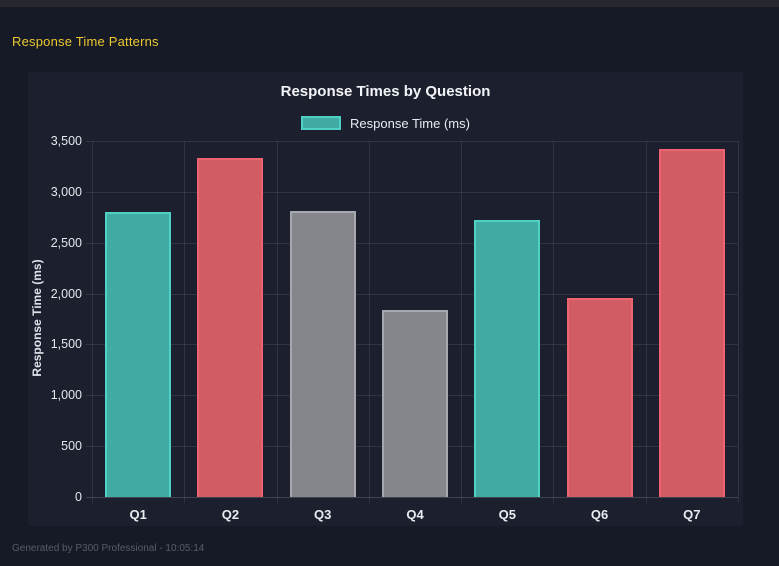  What do you see at coordinates (230, 327) in the screenshot?
I see `bar-q2` at bounding box center [230, 327].